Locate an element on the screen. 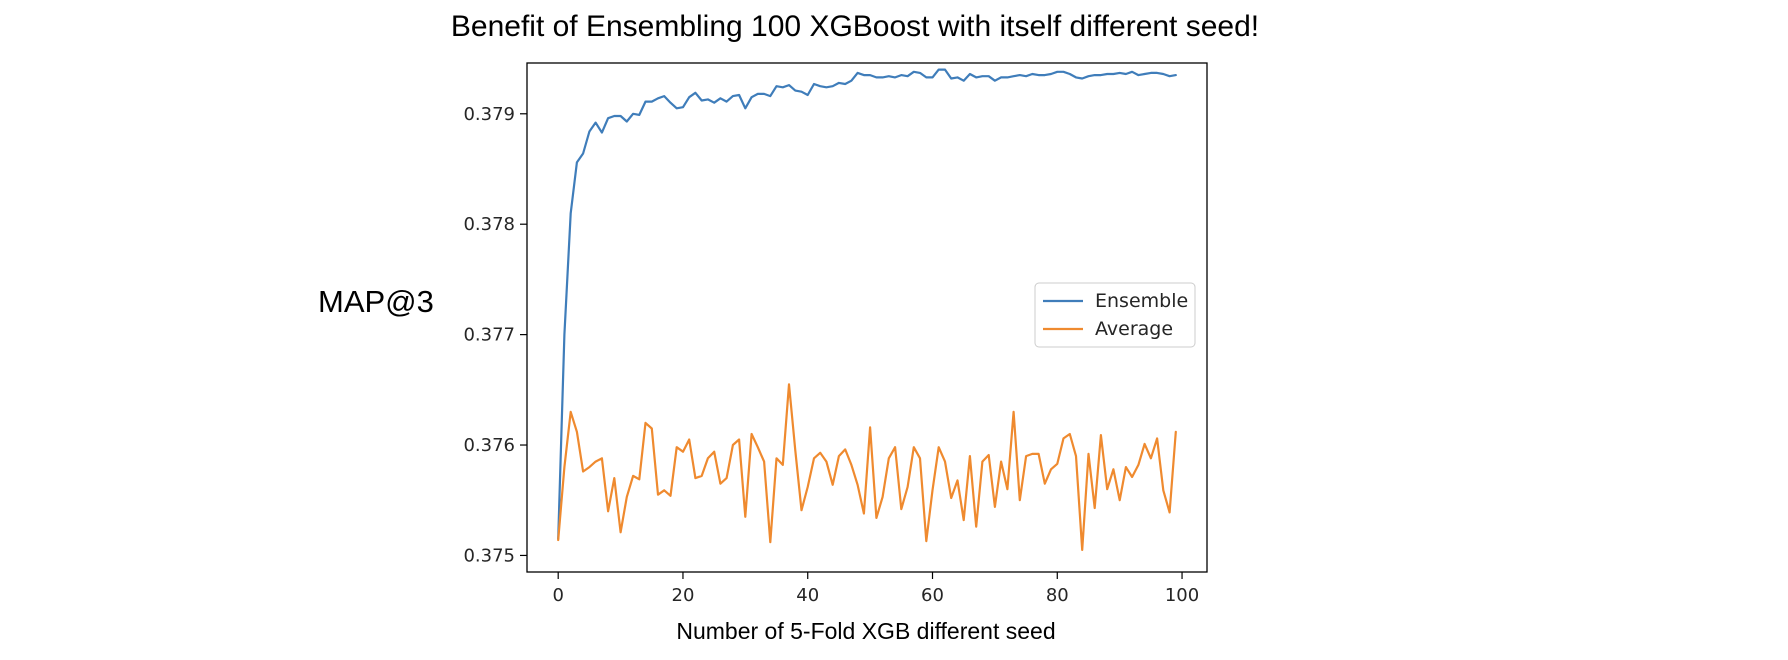 The width and height of the screenshot is (1788, 660). y-axis-label: MAP@3 is located at coordinates (376, 301).